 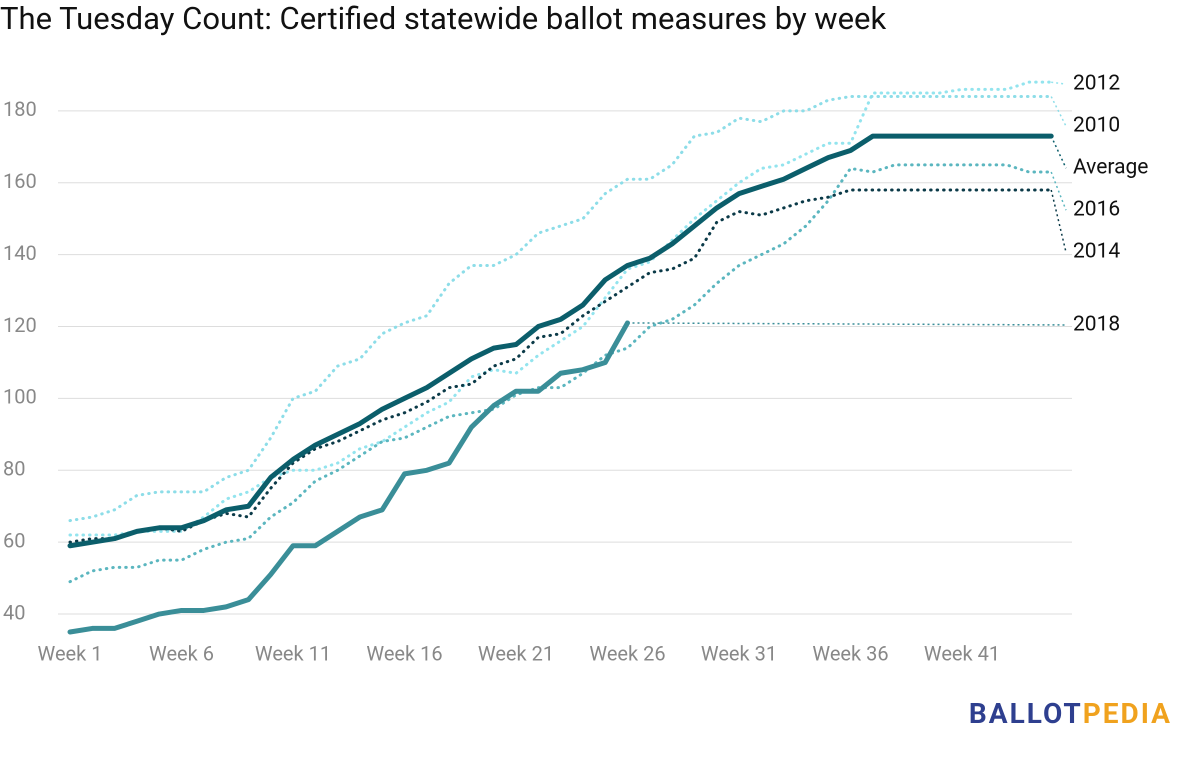 What do you see at coordinates (516, 653) in the screenshot?
I see `x-tick-label: Week 21` at bounding box center [516, 653].